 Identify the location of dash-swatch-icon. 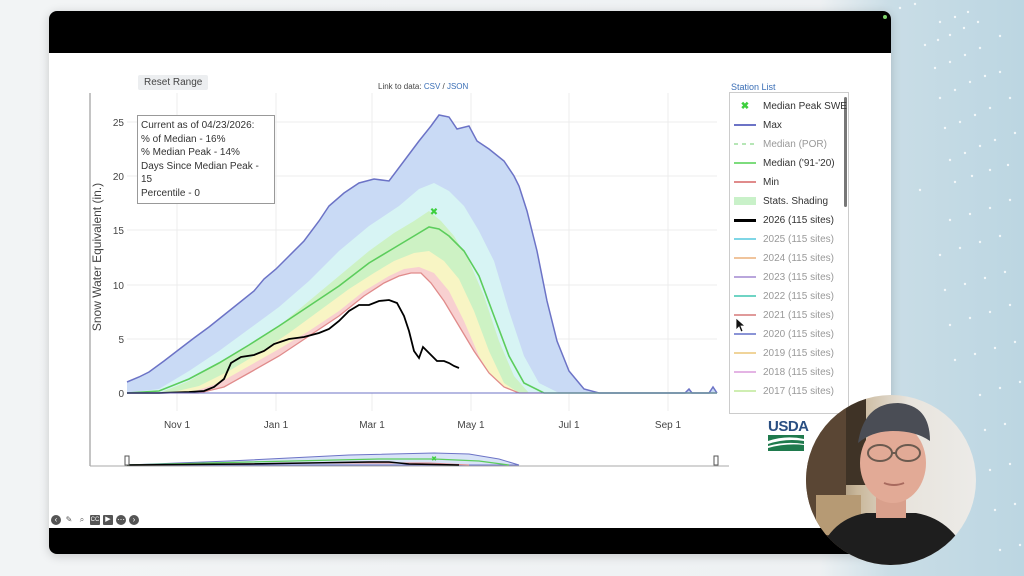
(745, 144).